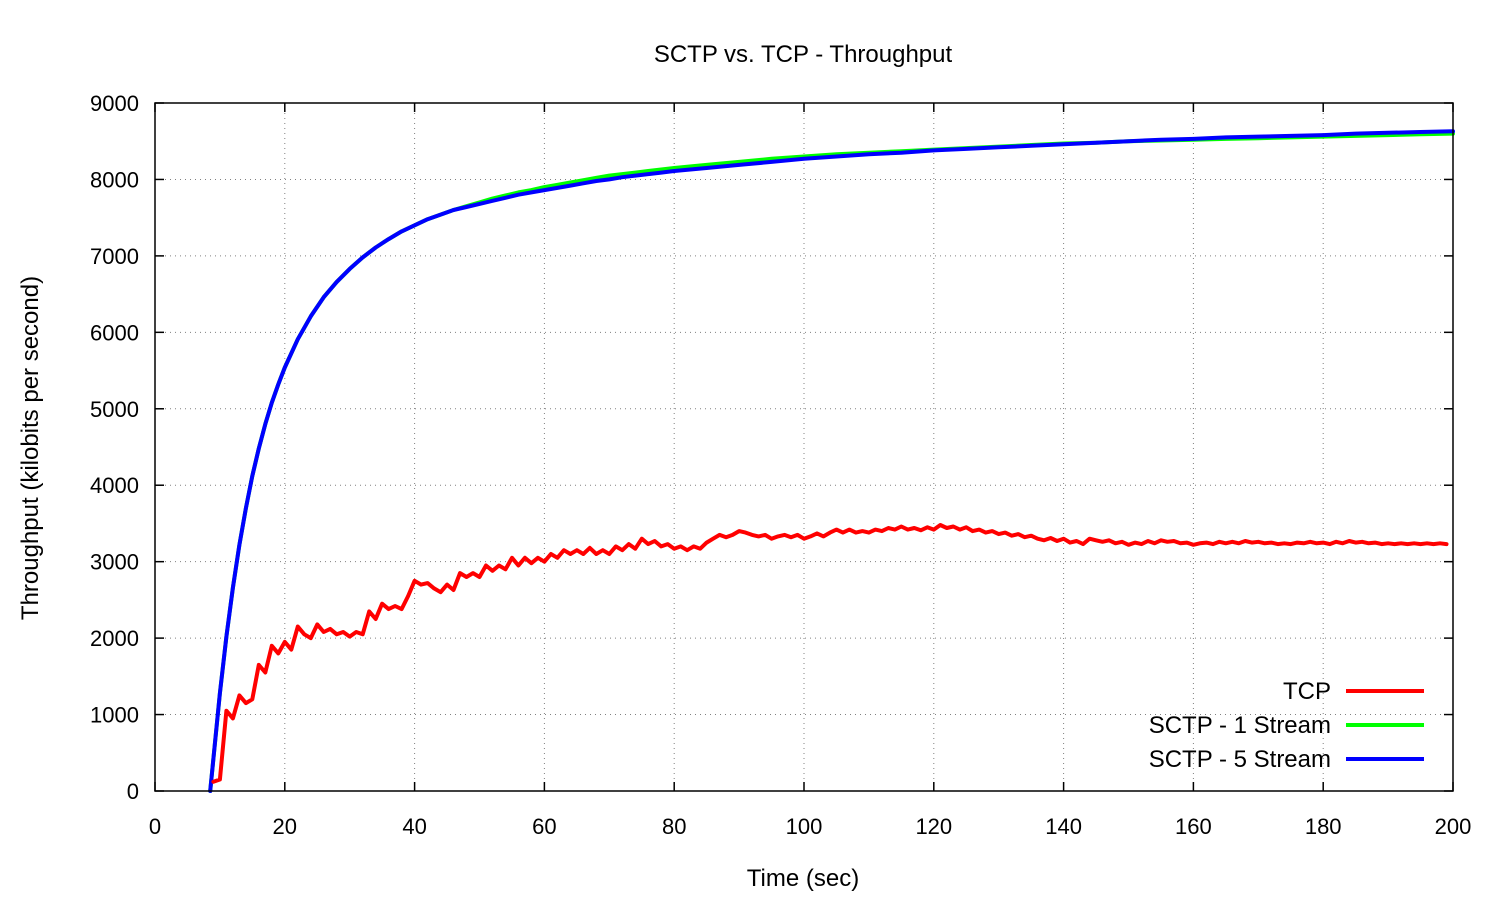 The height and width of the screenshot is (900, 1500). Describe the element at coordinates (1453, 826) in the screenshot. I see `x-tick-label: 200` at that location.